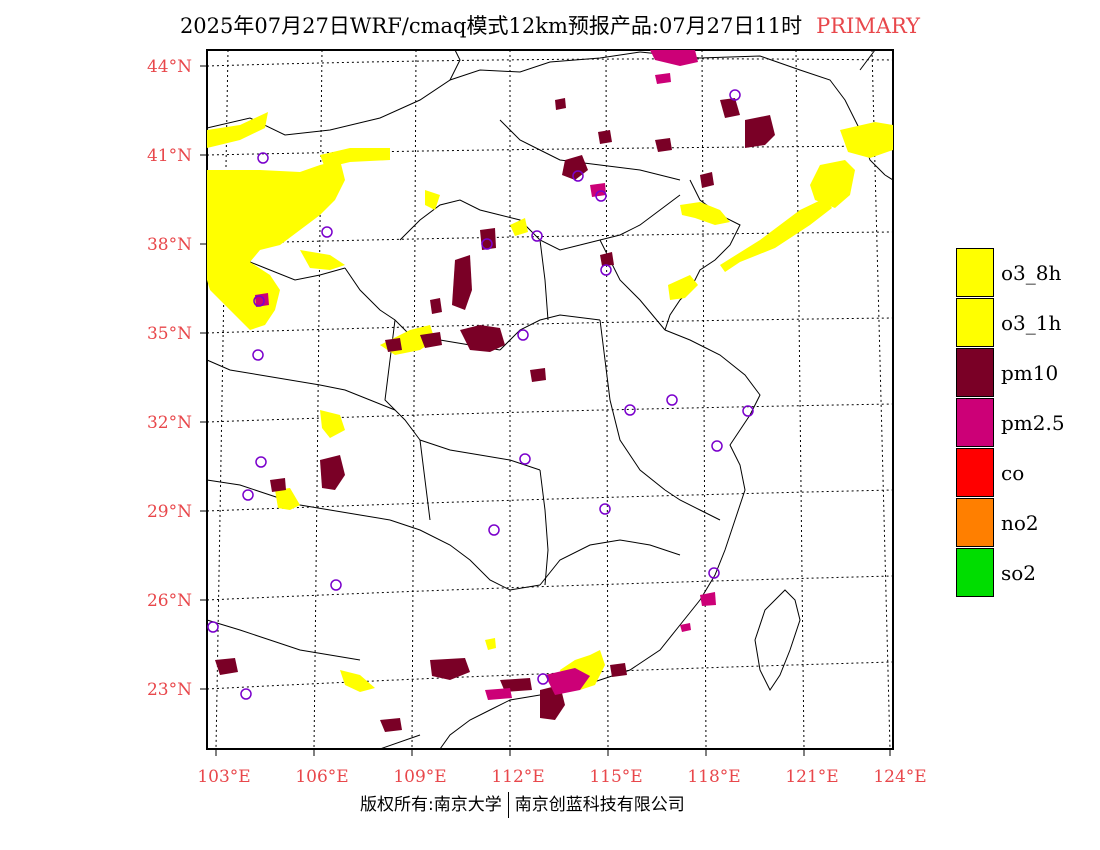  What do you see at coordinates (223, 777) in the screenshot?
I see `lon-label-103: 103°E` at bounding box center [223, 777].